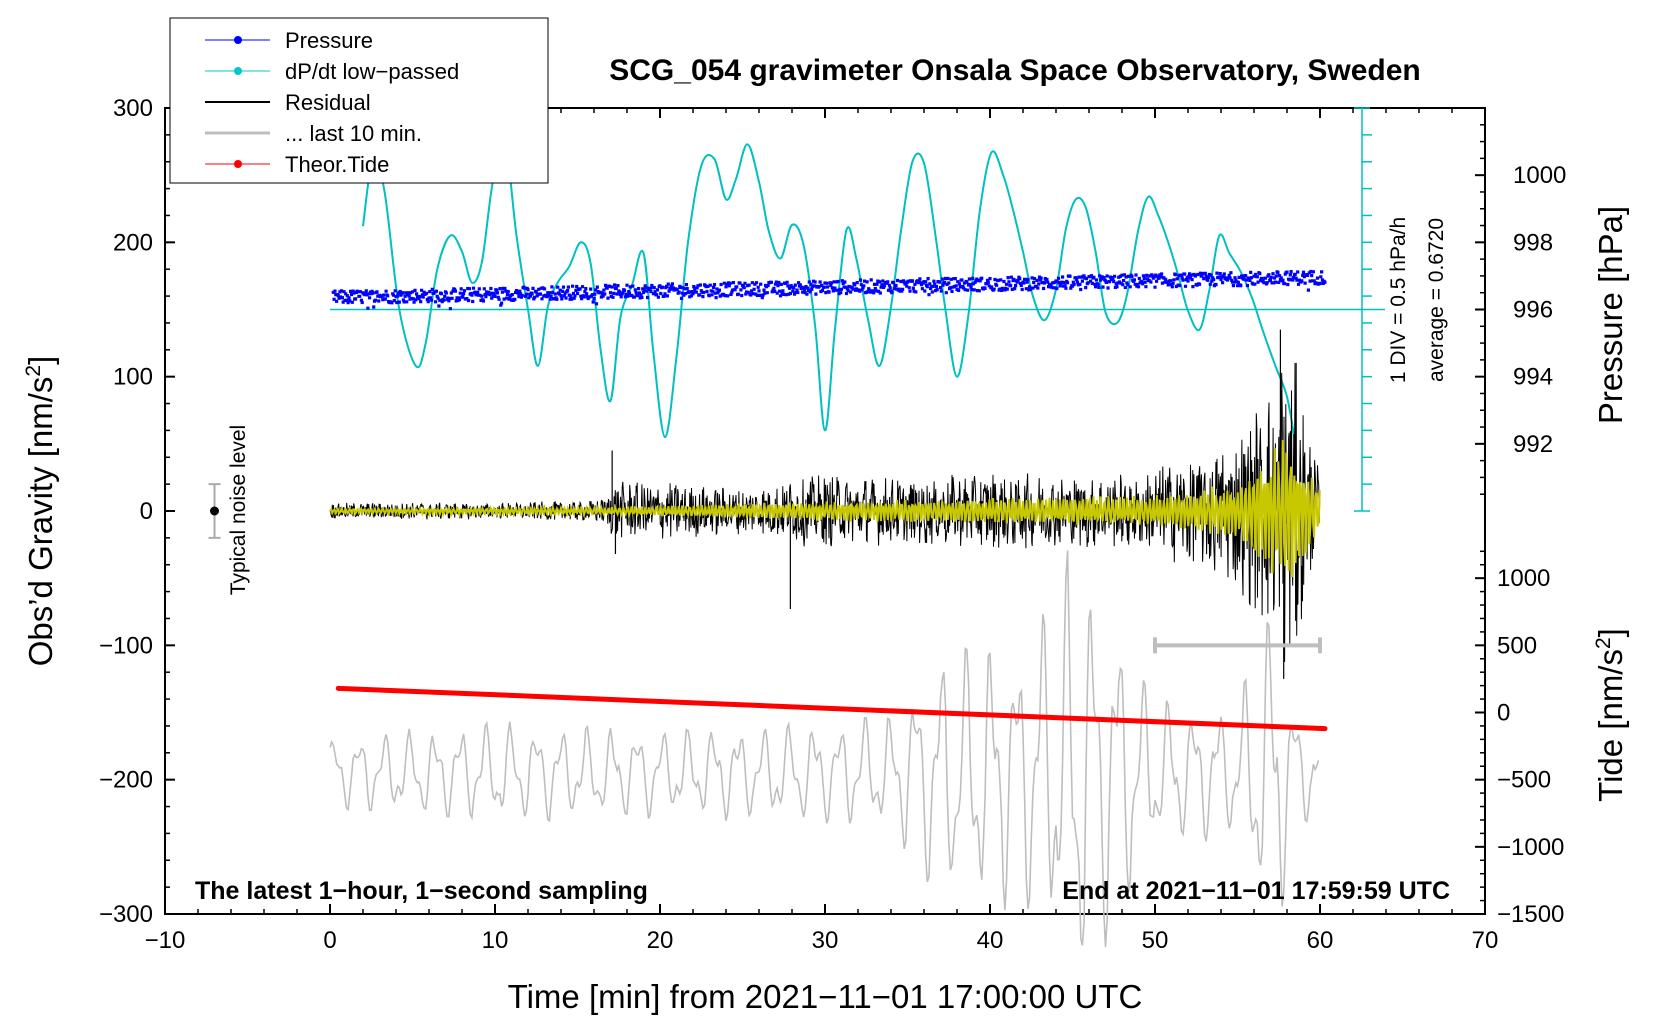  I want to click on tide-tick-label: −1000, so click(1530, 847).